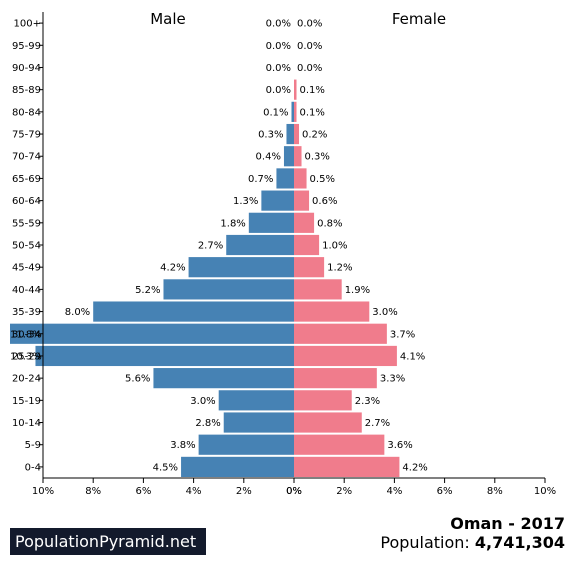 The image size is (575, 581). I want to click on male-value-label: 1.8%, so click(232, 223).